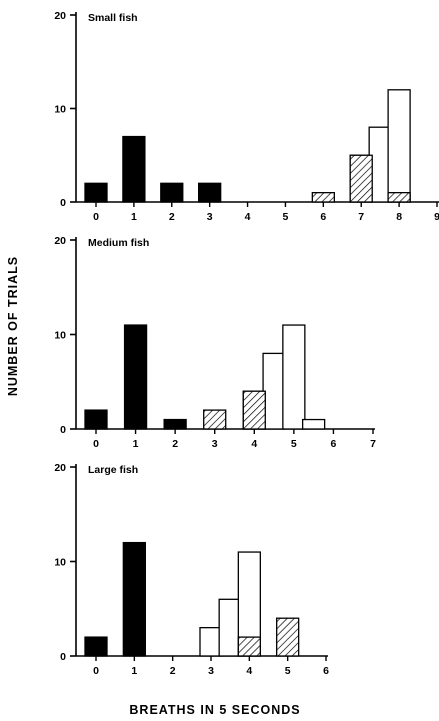  I want to click on panel-title: Medium fish, so click(118, 243).